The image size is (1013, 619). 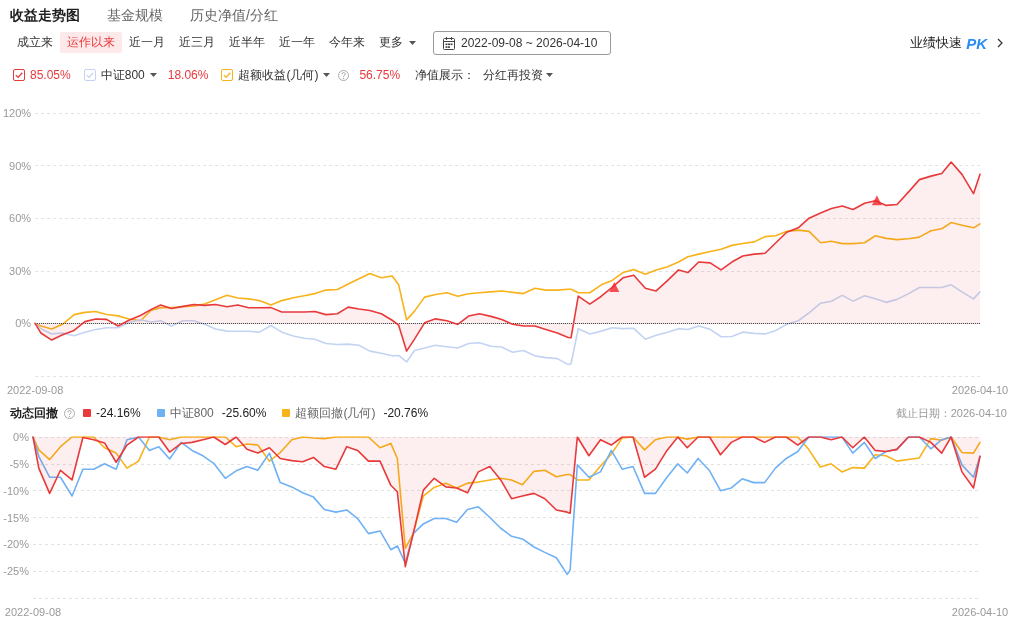 What do you see at coordinates (347, 42) in the screenshot?
I see `text: 今年来` at bounding box center [347, 42].